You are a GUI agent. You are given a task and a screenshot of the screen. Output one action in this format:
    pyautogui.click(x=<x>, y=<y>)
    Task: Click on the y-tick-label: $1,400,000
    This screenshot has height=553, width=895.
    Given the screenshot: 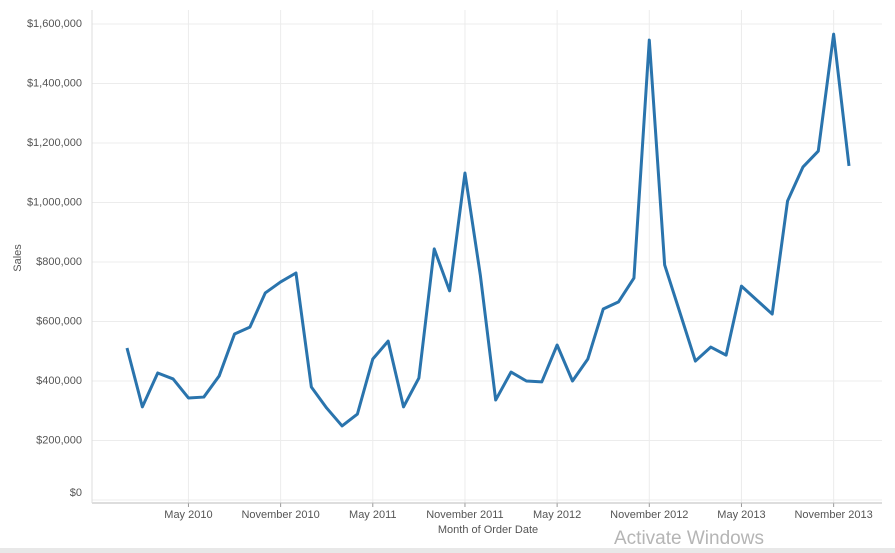 What is the action you would take?
    pyautogui.click(x=54, y=83)
    